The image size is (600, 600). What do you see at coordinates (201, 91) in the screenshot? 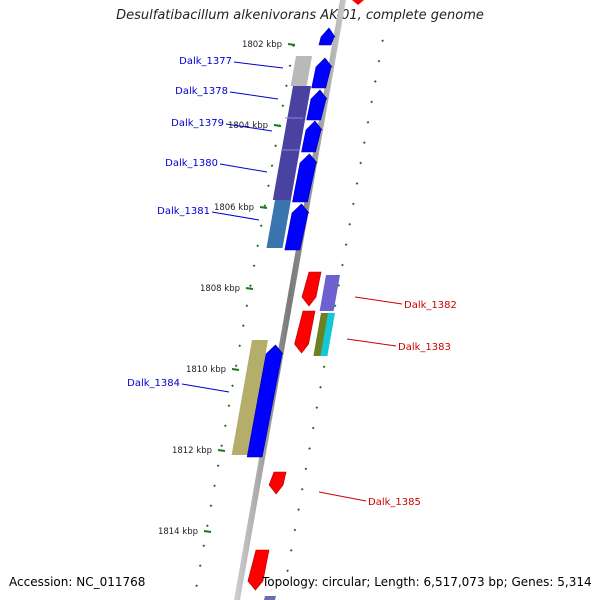
I see `gene-label: Dalk_1378` at bounding box center [201, 91].